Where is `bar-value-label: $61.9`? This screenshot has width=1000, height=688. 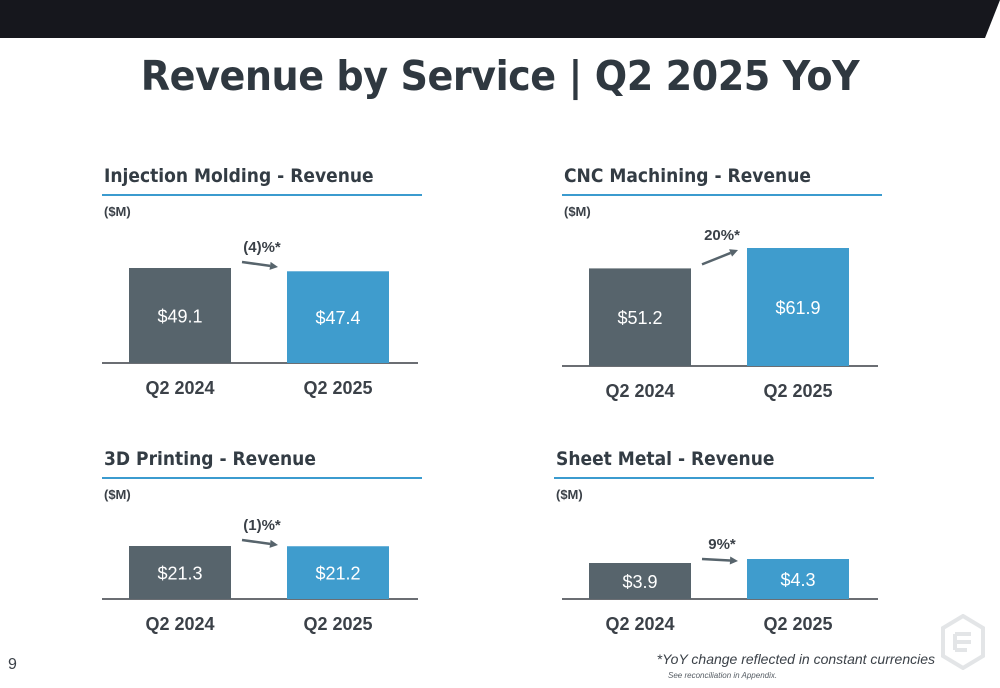
bar-value-label: $61.9 is located at coordinates (797, 308).